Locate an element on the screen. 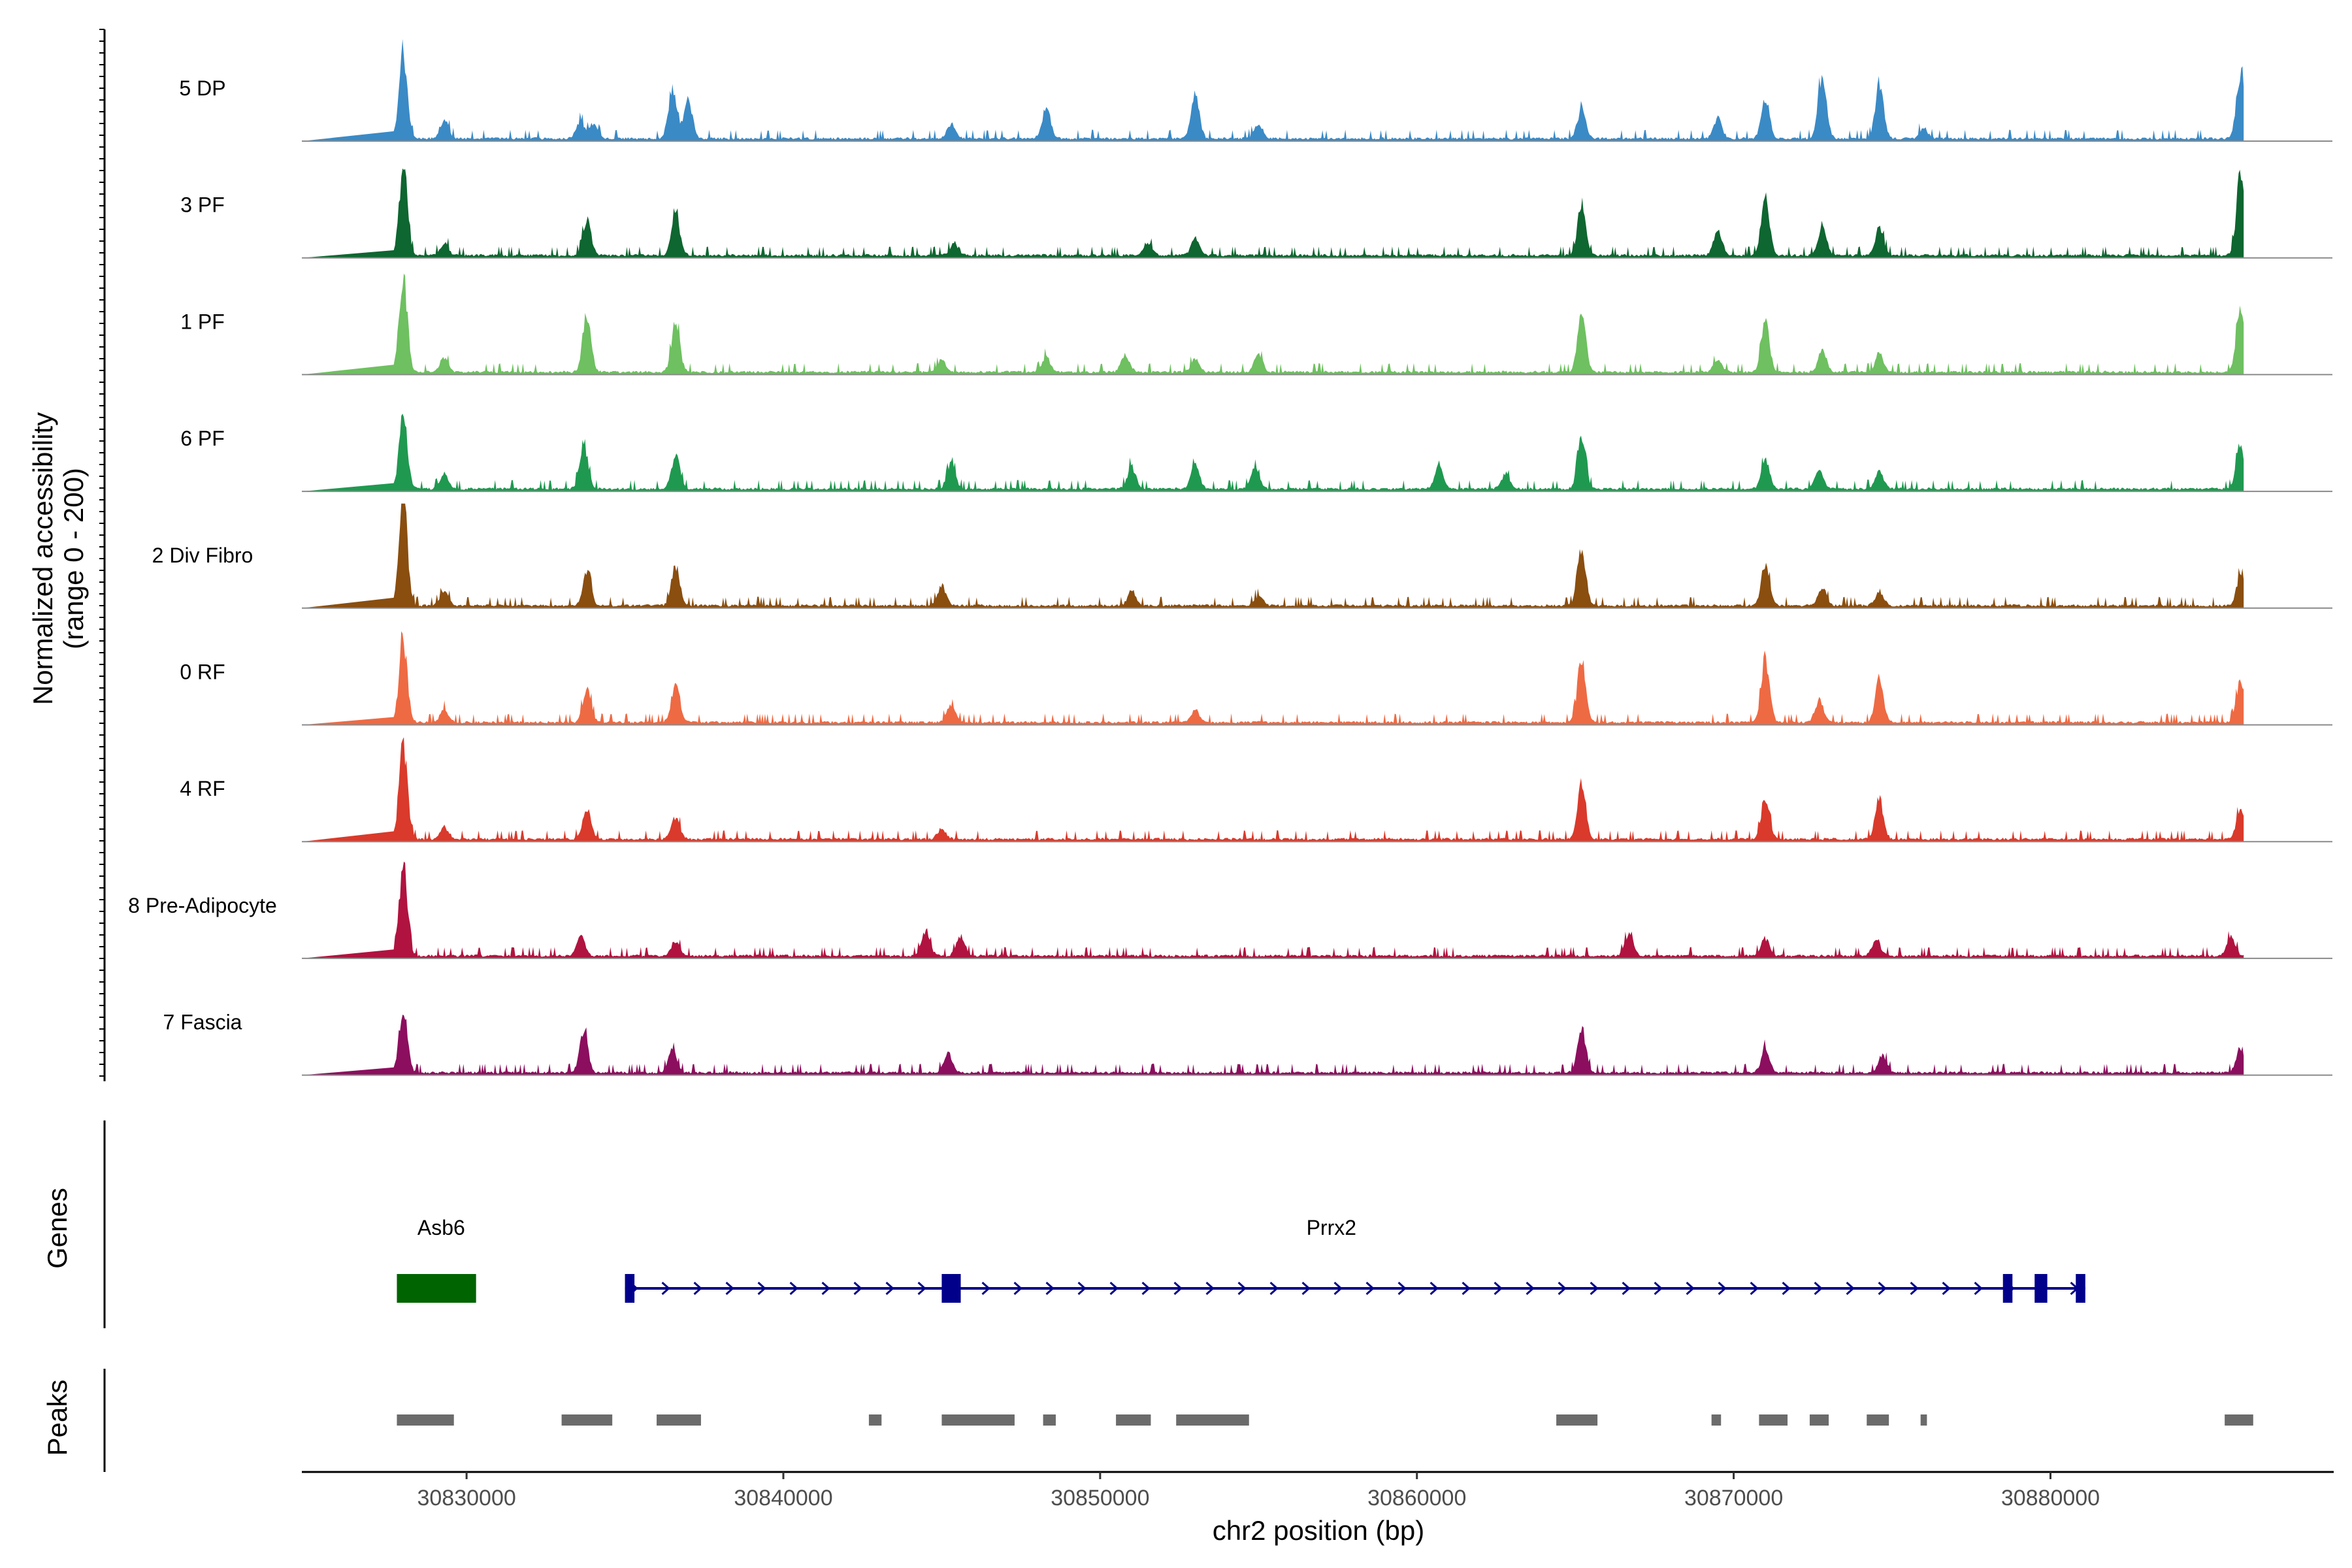 The height and width of the screenshot is (1568, 2352). track-label: 3 PF is located at coordinates (202, 205).